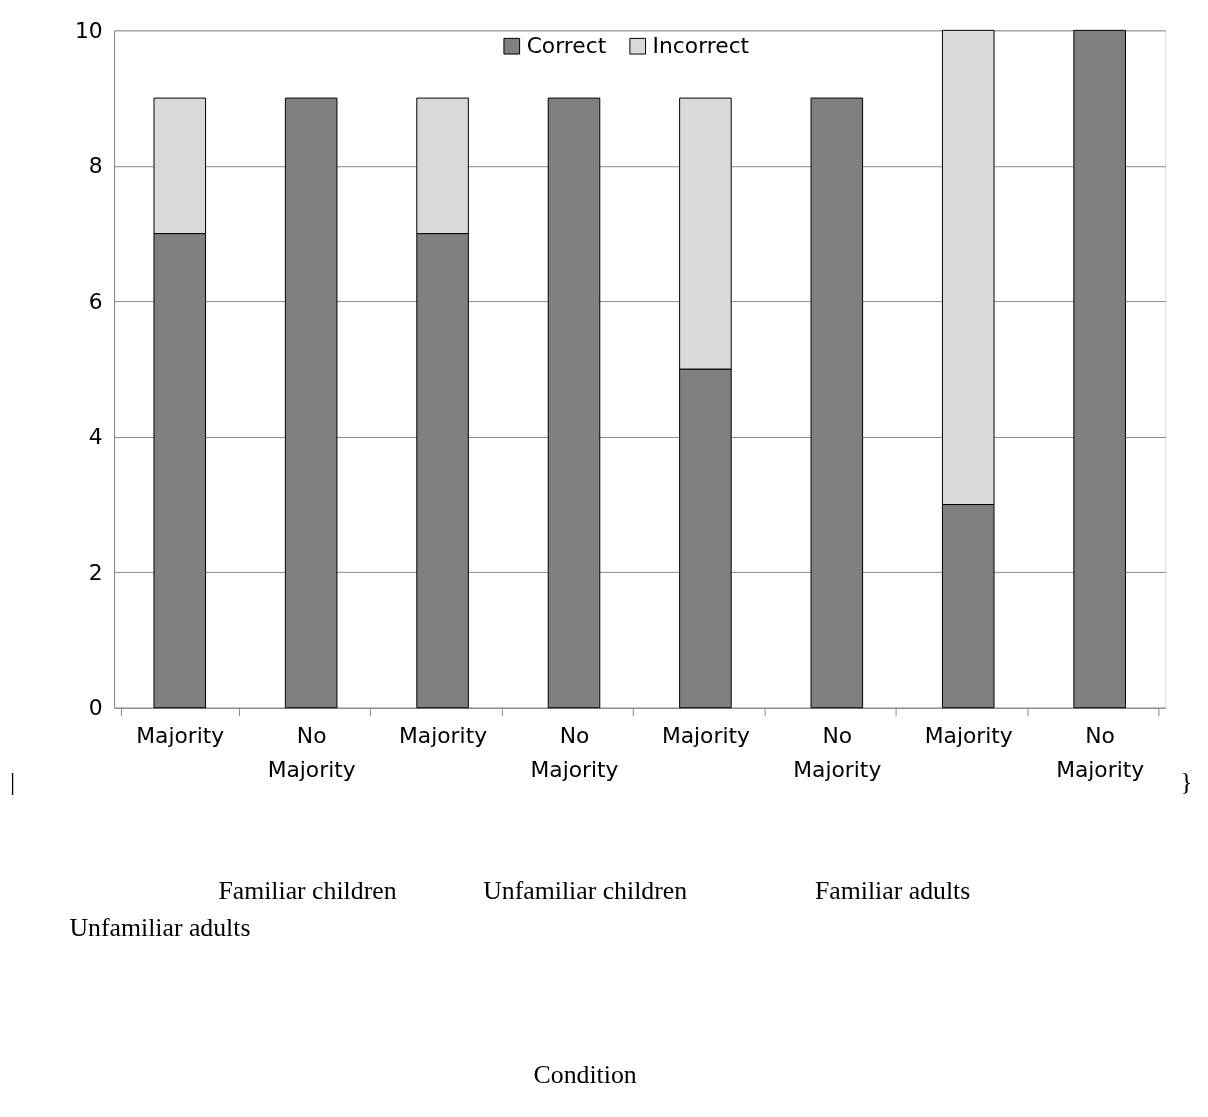  What do you see at coordinates (307, 891) in the screenshot?
I see `text: Familiar children` at bounding box center [307, 891].